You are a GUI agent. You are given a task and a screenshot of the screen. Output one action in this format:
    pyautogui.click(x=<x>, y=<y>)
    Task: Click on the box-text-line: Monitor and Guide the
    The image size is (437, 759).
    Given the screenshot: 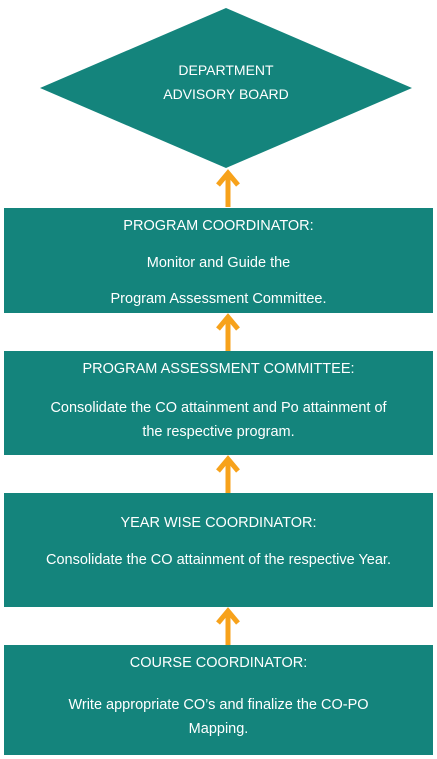 What is the action you would take?
    pyautogui.click(x=218, y=263)
    